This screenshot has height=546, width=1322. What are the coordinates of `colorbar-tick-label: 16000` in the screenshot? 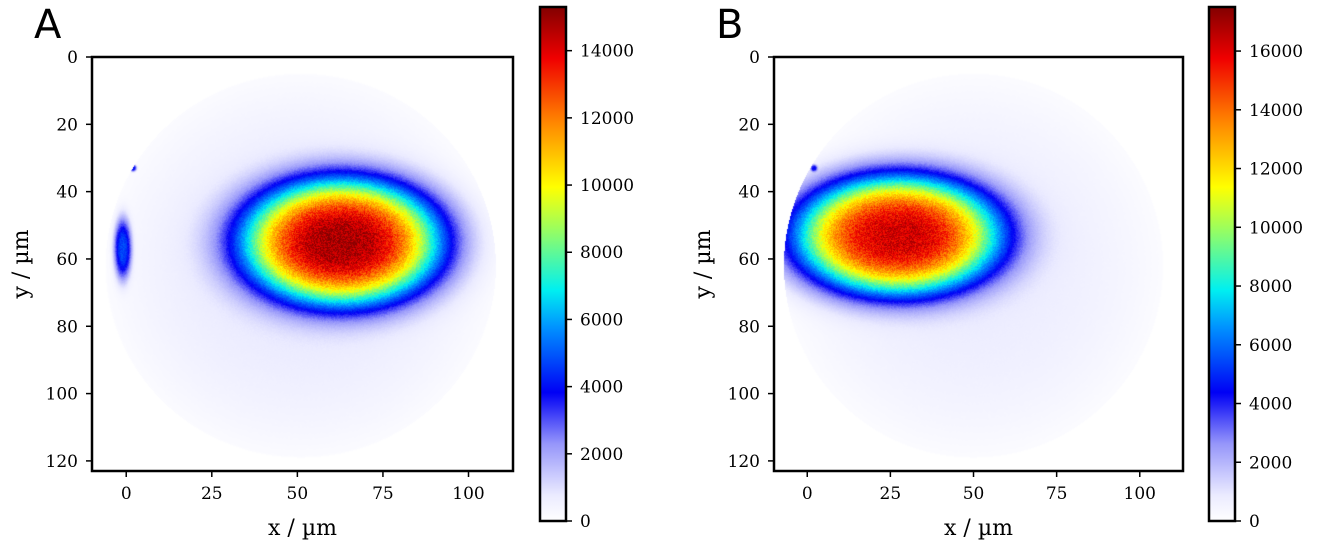 It's located at (1276, 52).